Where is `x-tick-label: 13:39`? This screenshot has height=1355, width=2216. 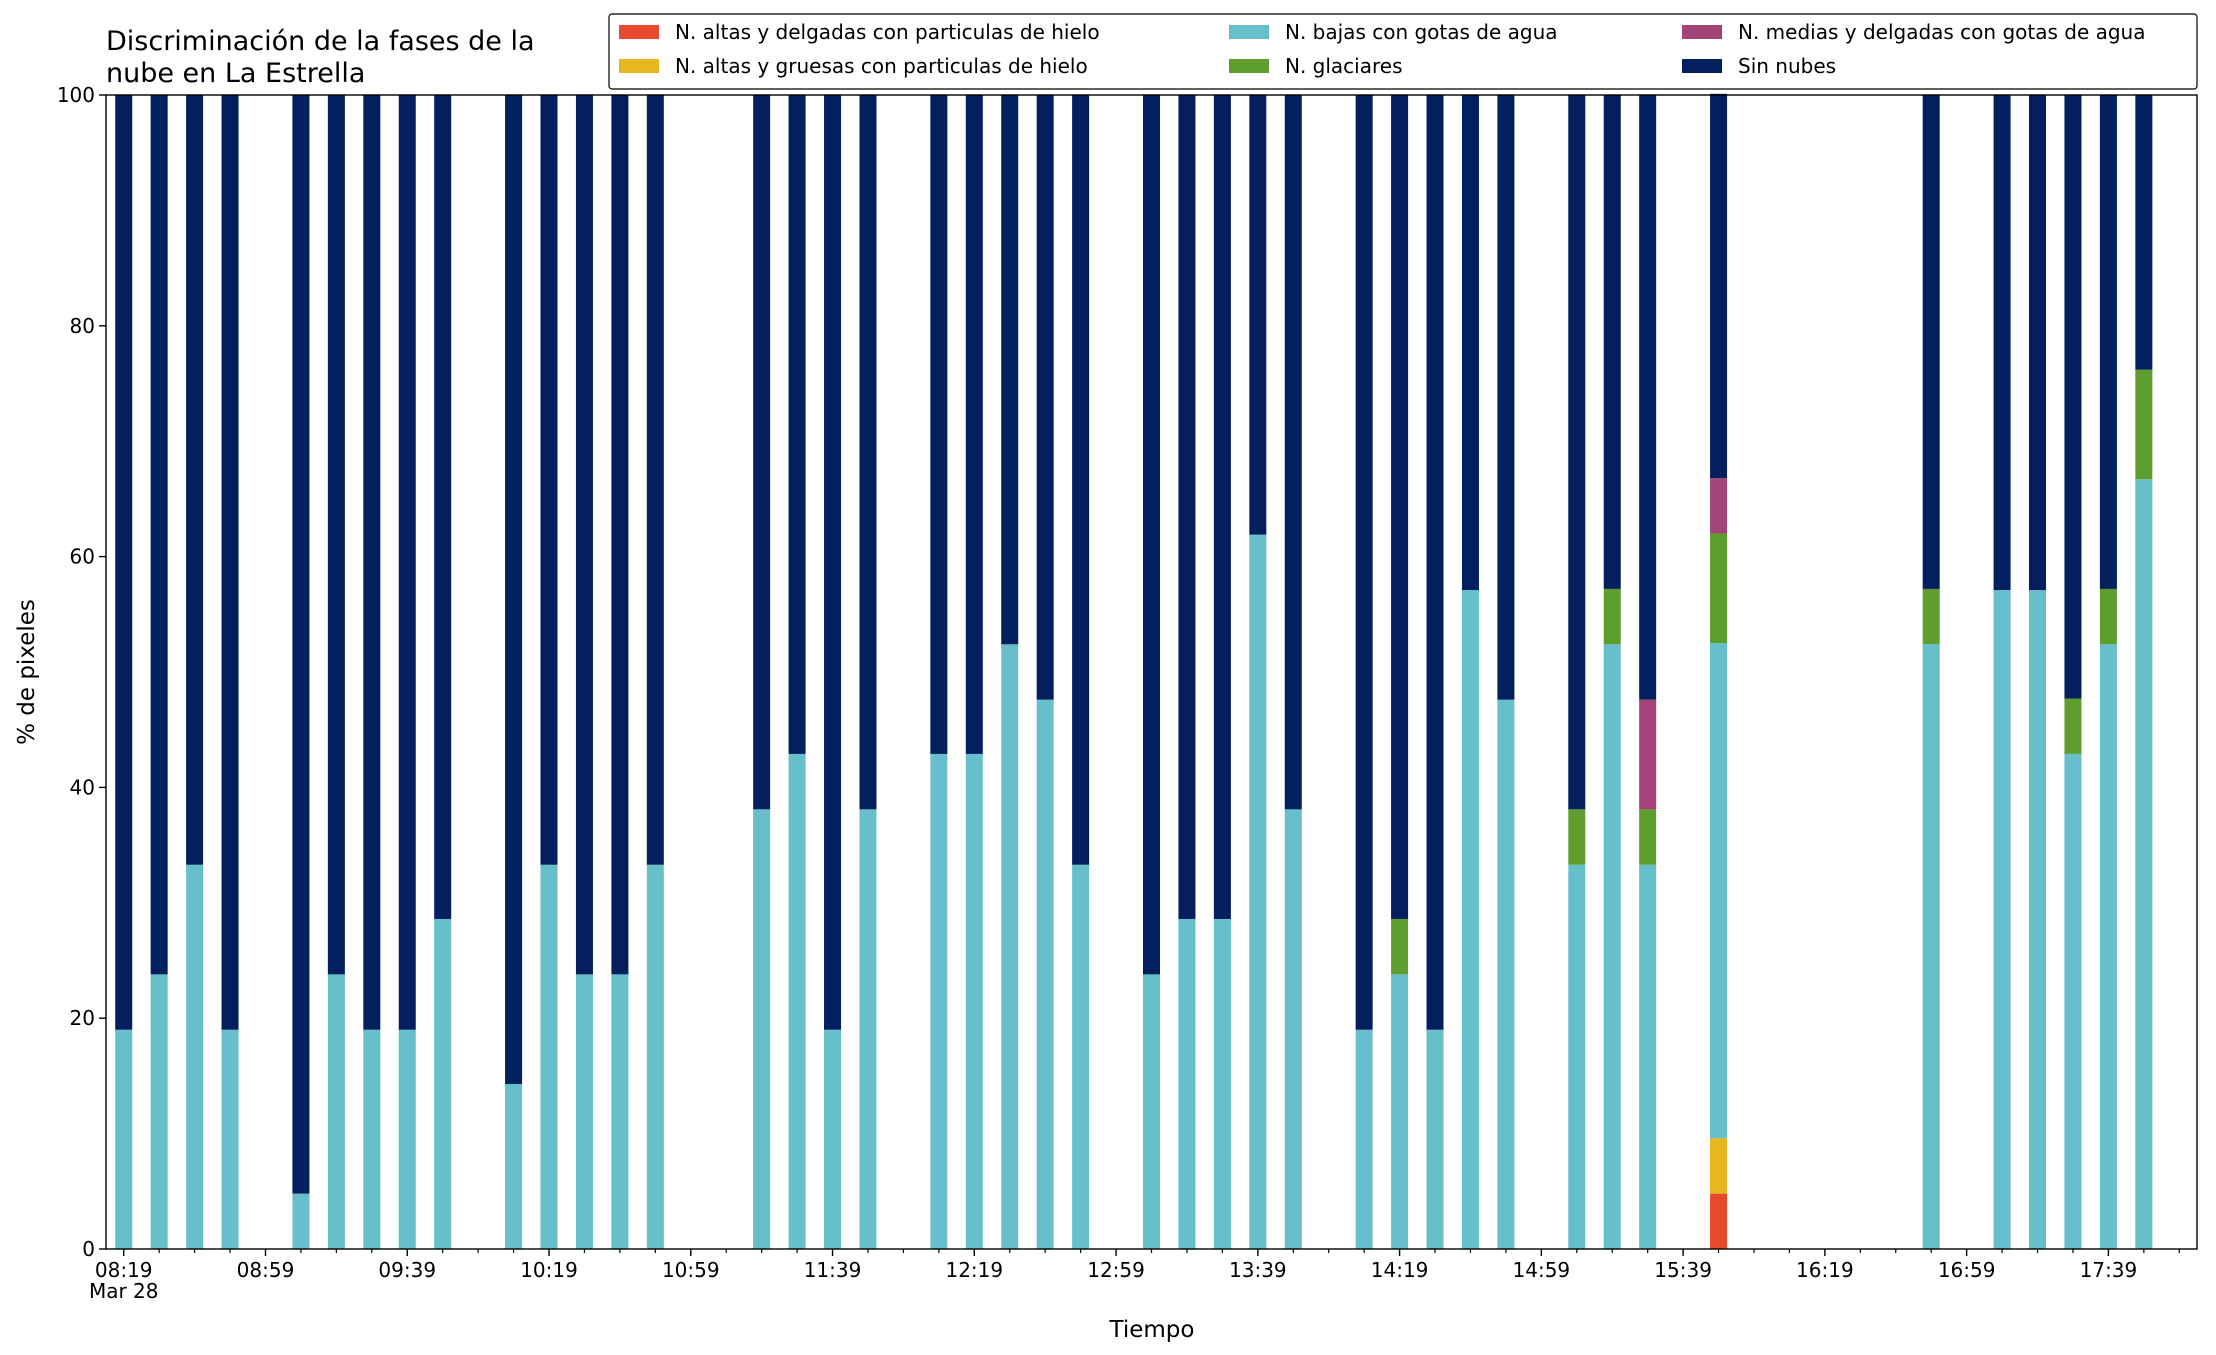 x-tick-label: 13:39 is located at coordinates (1258, 1270).